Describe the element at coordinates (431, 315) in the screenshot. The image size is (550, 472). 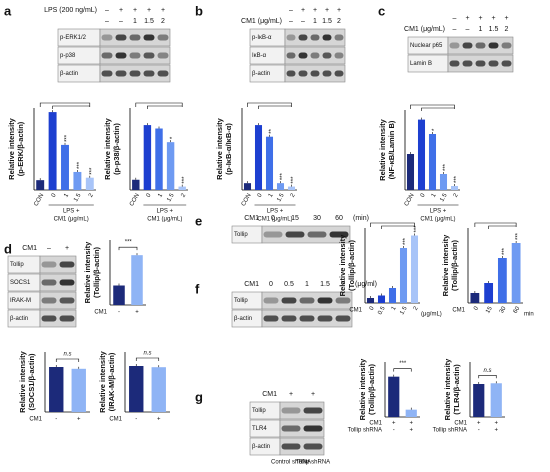
I see `x-suffix: (μg/mL)` at that location.